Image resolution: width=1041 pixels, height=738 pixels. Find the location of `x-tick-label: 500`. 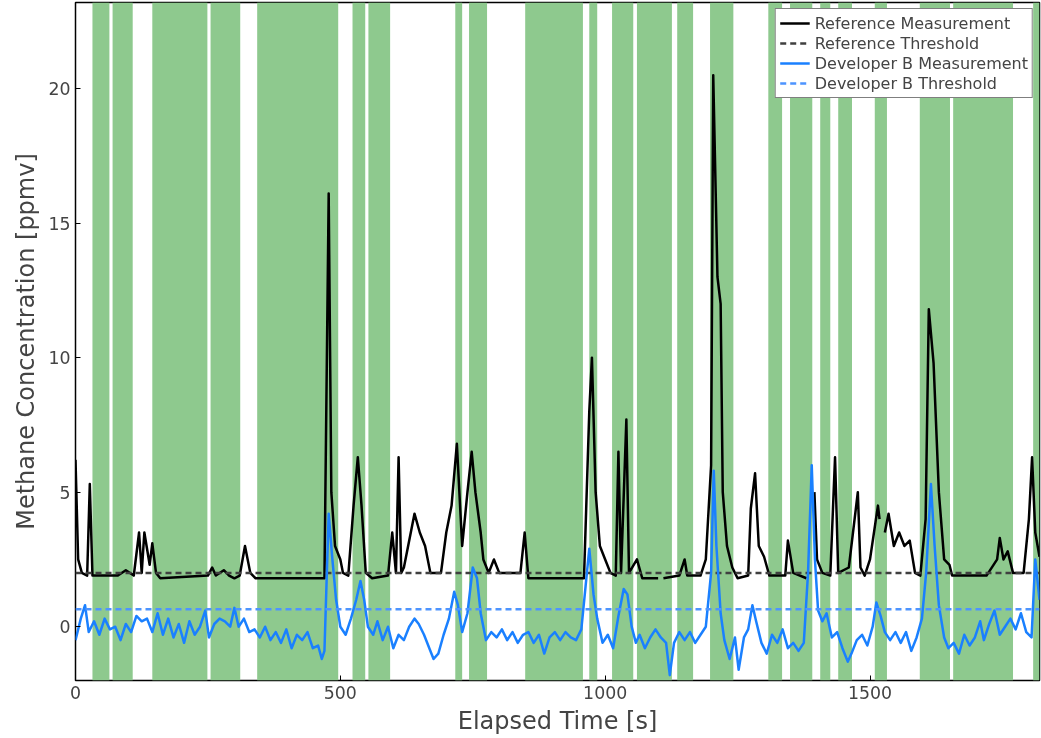

x-tick-label: 500 is located at coordinates (340, 692).